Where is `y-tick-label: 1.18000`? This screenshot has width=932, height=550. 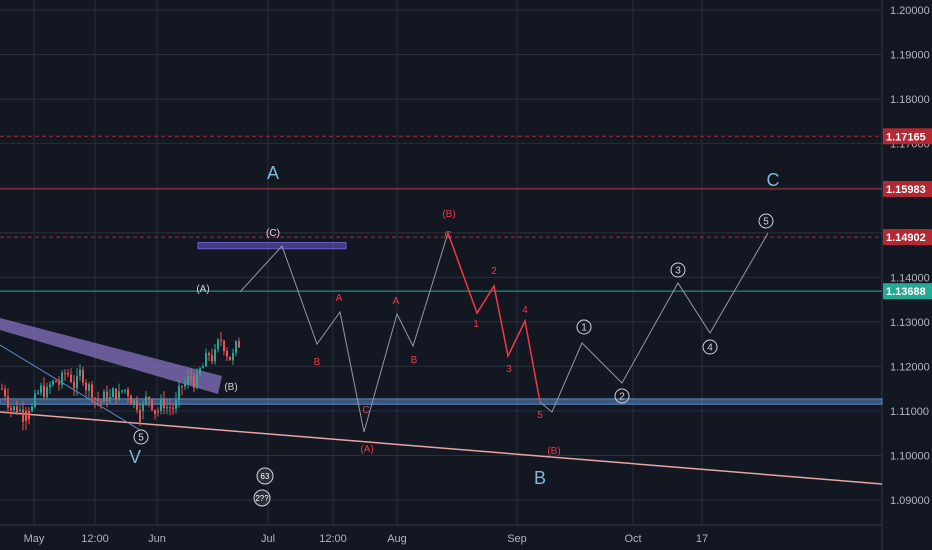
y-tick-label: 1.18000 is located at coordinates (910, 100).